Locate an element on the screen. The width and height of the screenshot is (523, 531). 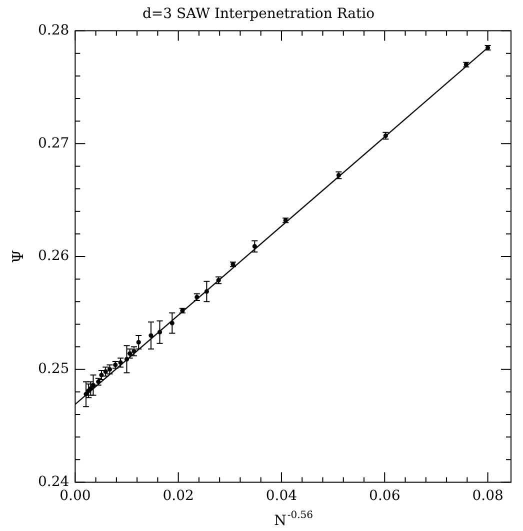
x-tick-label: 0.06 is located at coordinates (384, 496).